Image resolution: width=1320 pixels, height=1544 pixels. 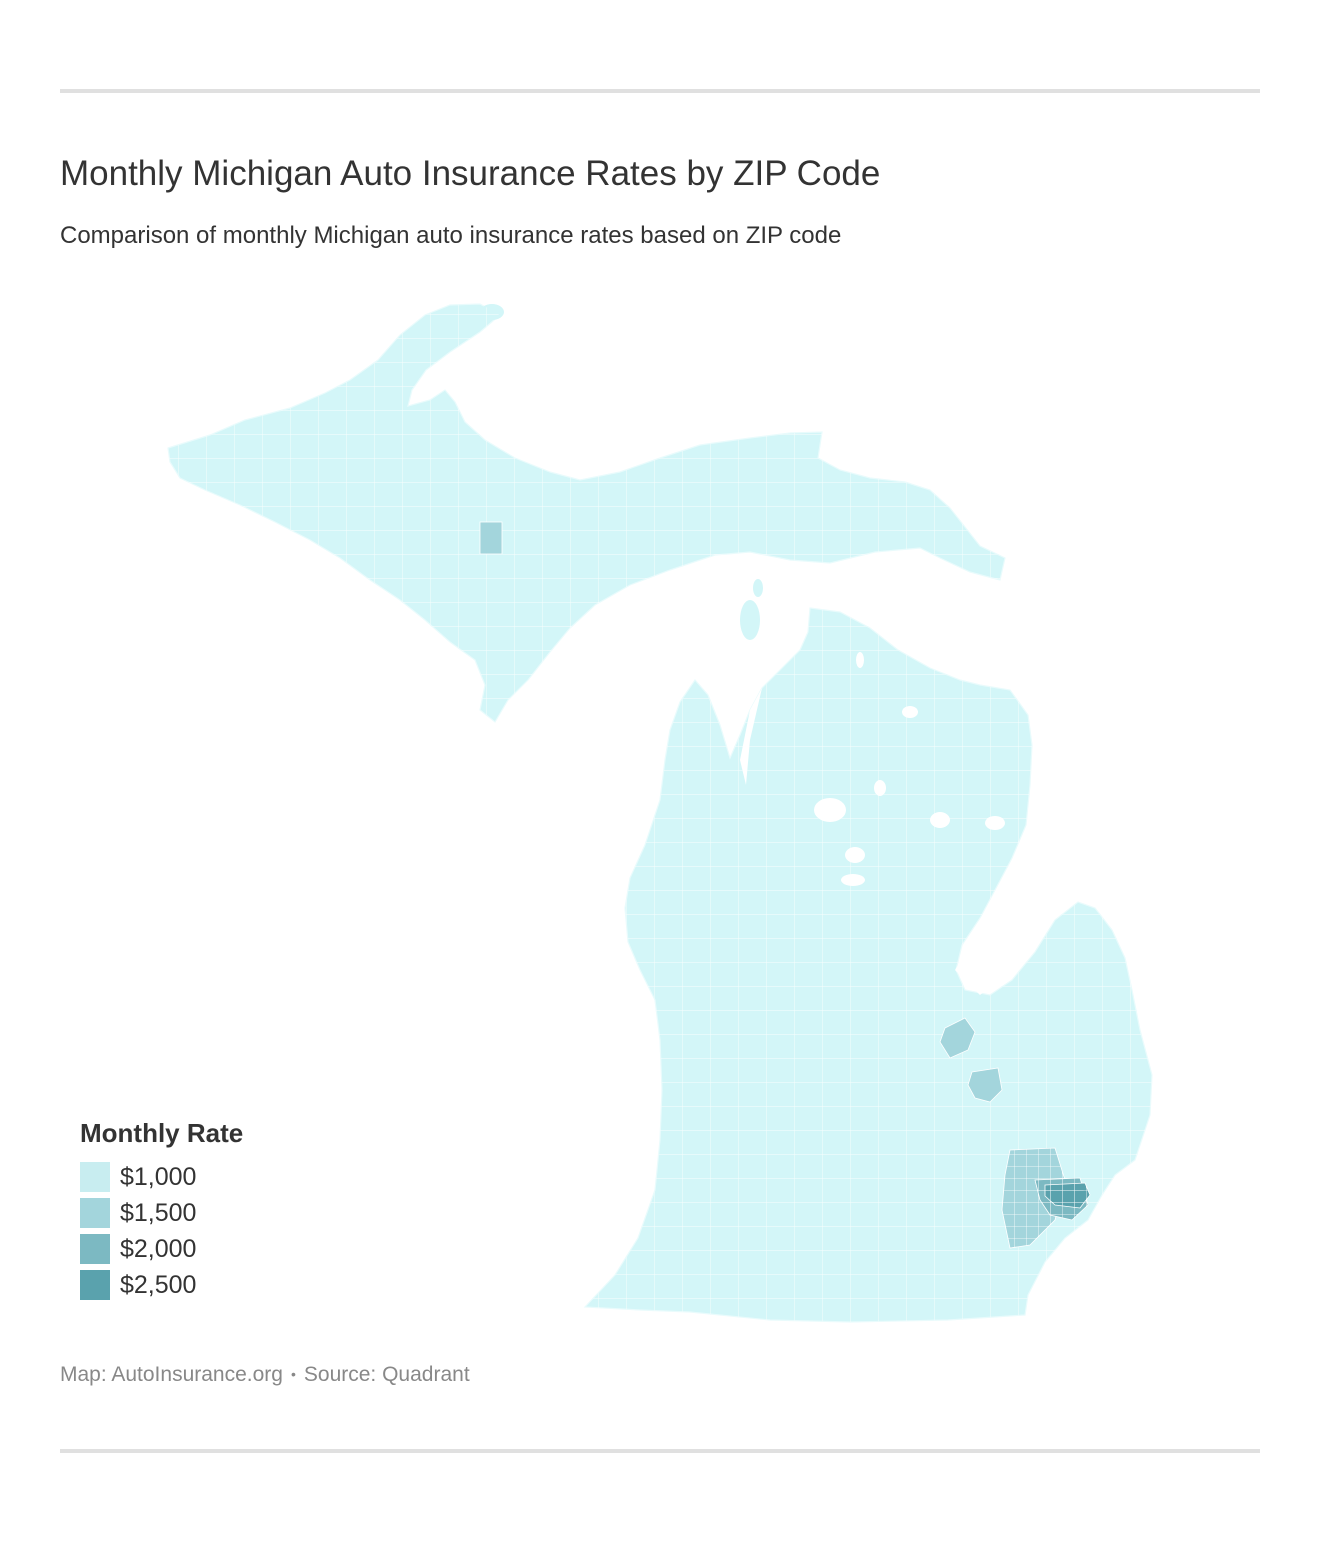 What do you see at coordinates (660, 91) in the screenshot?
I see `top-divider` at bounding box center [660, 91].